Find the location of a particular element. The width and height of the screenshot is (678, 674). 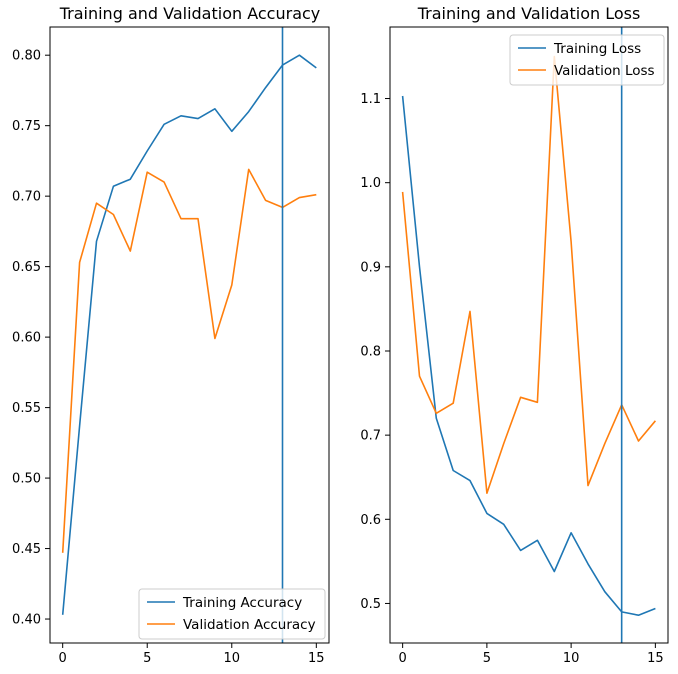

accuracy-y-tick-label: 0.45 is located at coordinates (26, 549).